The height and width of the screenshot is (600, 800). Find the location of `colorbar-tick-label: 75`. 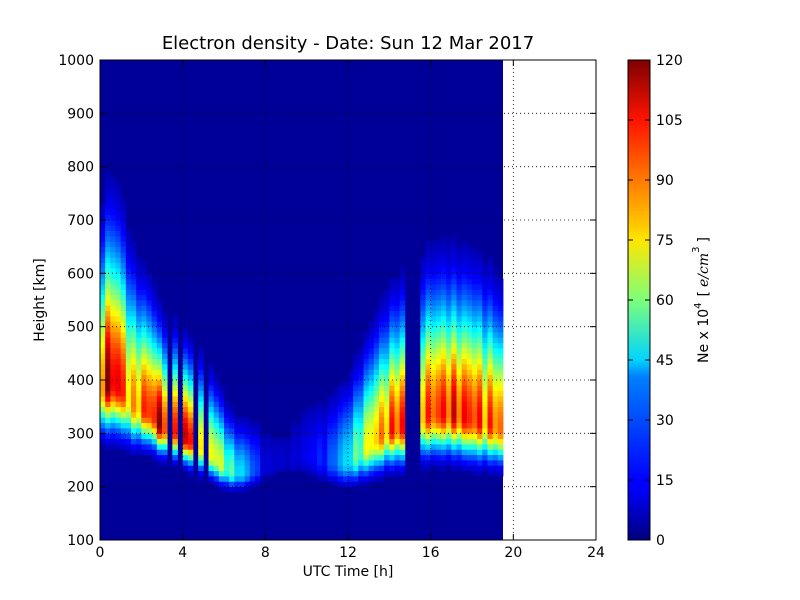

colorbar-tick-label: 75 is located at coordinates (665, 241).